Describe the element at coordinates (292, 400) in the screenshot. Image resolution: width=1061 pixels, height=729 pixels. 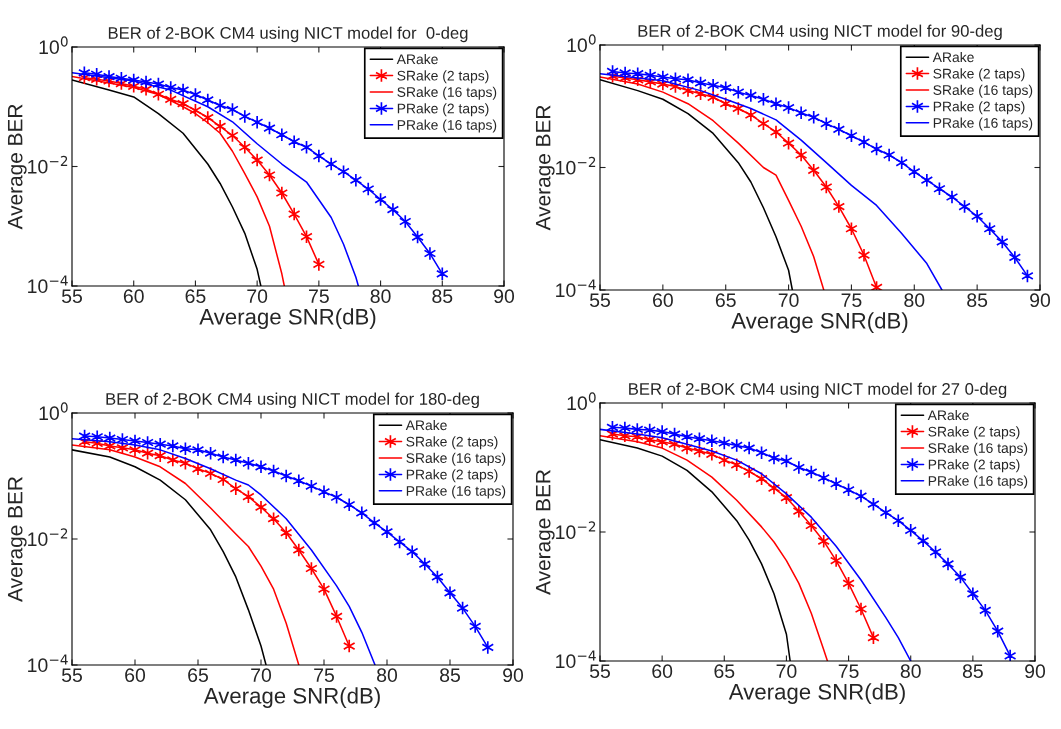
I see `chart-title: BER of 2-BOK CM4 using NICT model for 180-deg` at that location.